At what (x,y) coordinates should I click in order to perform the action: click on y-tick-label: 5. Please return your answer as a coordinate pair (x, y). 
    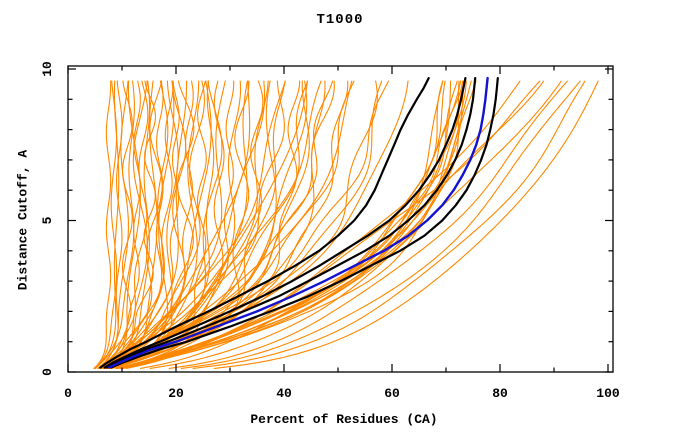
    Looking at the image, I should click on (47, 220).